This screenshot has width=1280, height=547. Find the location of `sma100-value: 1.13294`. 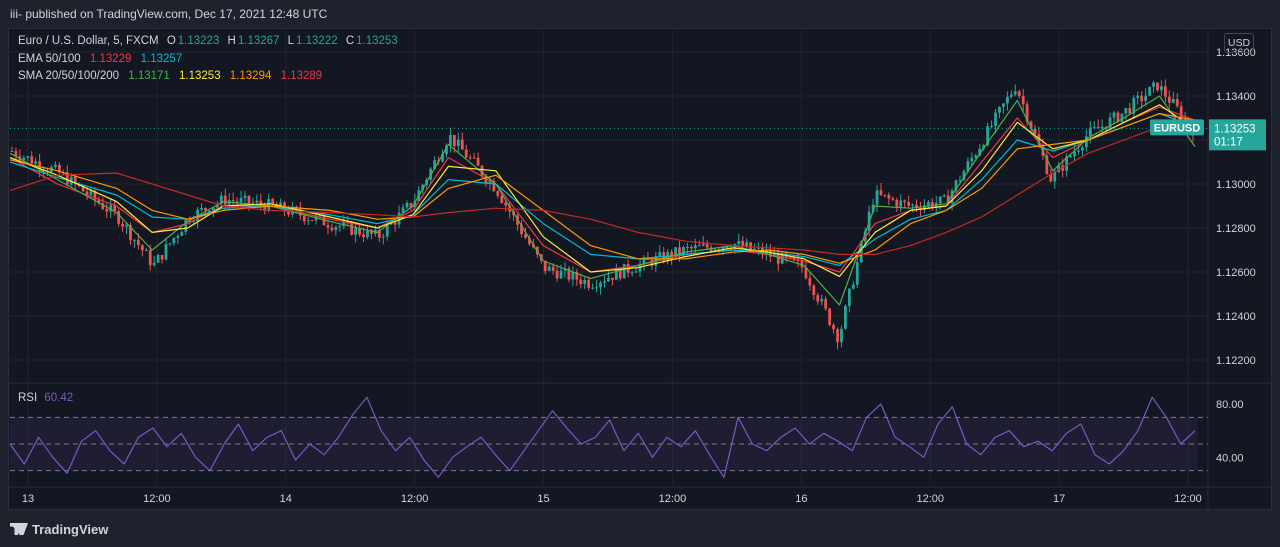

sma100-value: 1.13294 is located at coordinates (250, 76).